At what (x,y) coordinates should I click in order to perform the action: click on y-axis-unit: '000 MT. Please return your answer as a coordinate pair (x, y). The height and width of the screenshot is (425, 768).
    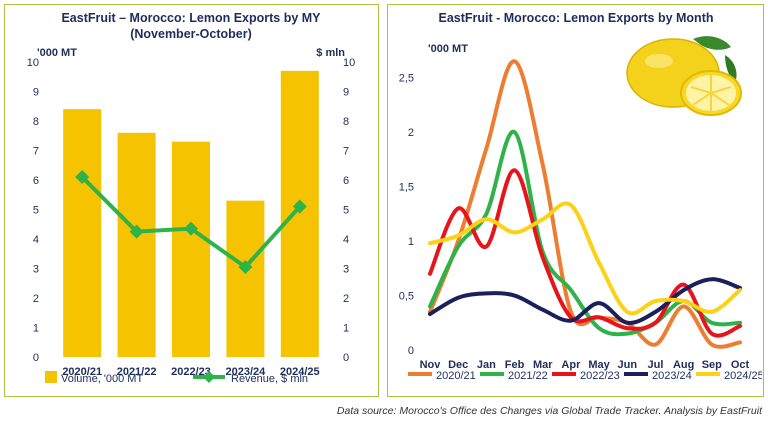
    Looking at the image, I should click on (448, 49).